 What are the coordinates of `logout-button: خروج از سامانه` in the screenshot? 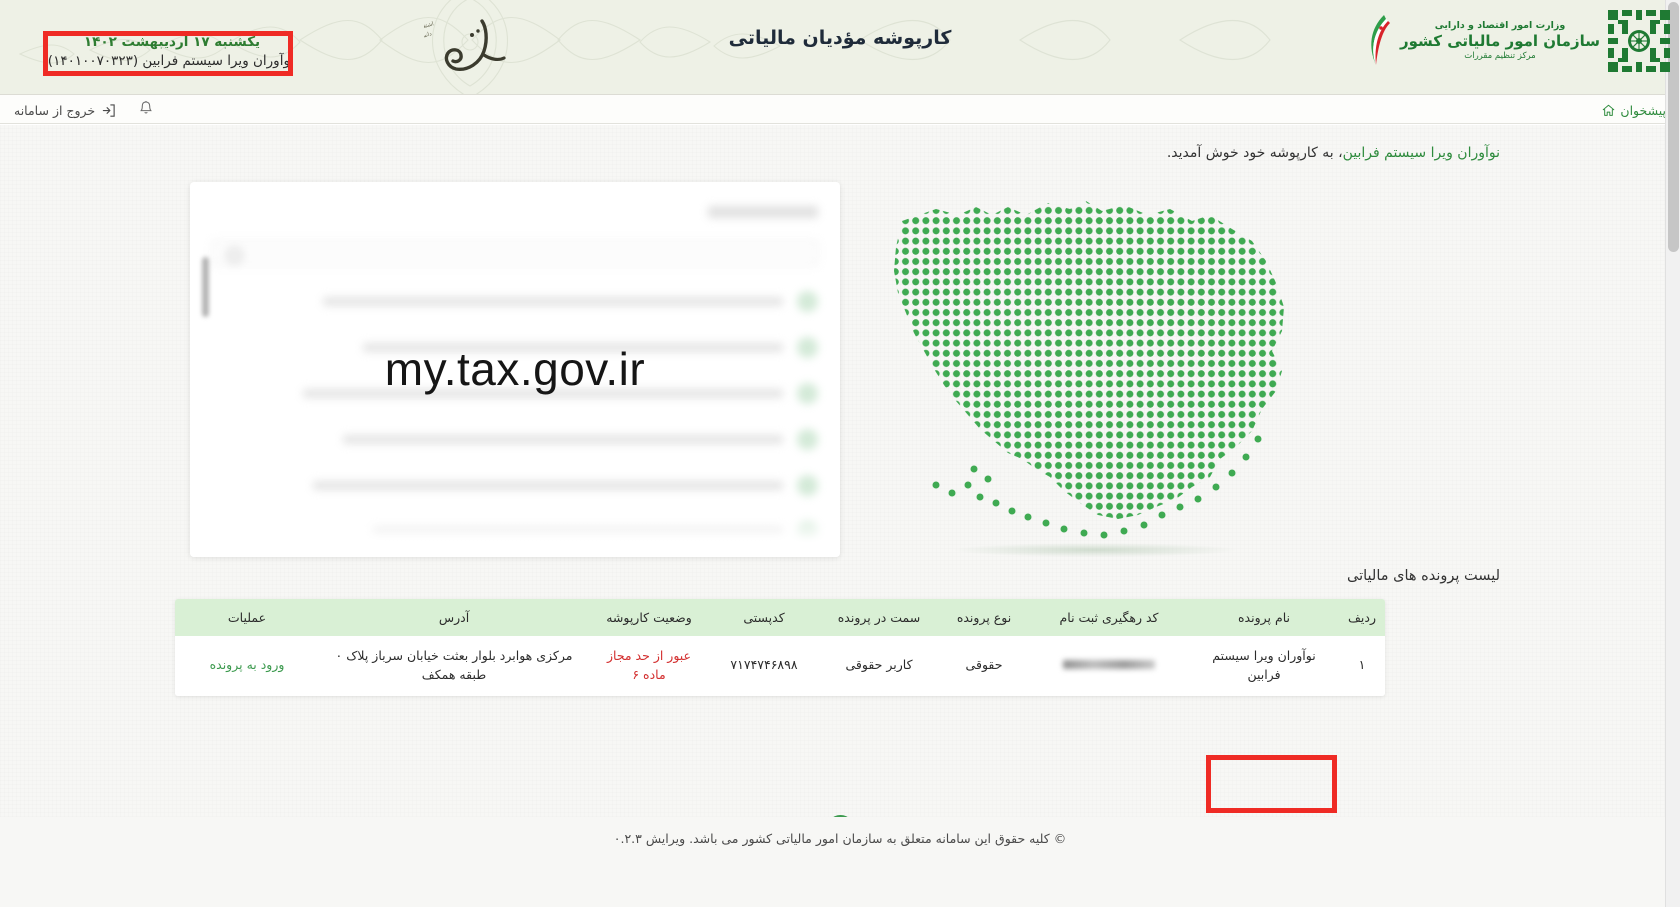 It's located at (65, 110).